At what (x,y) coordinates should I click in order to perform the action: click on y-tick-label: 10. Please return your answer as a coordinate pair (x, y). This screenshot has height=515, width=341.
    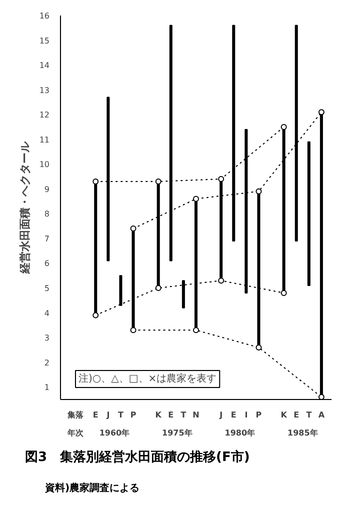
    Looking at the image, I should click on (44, 165).